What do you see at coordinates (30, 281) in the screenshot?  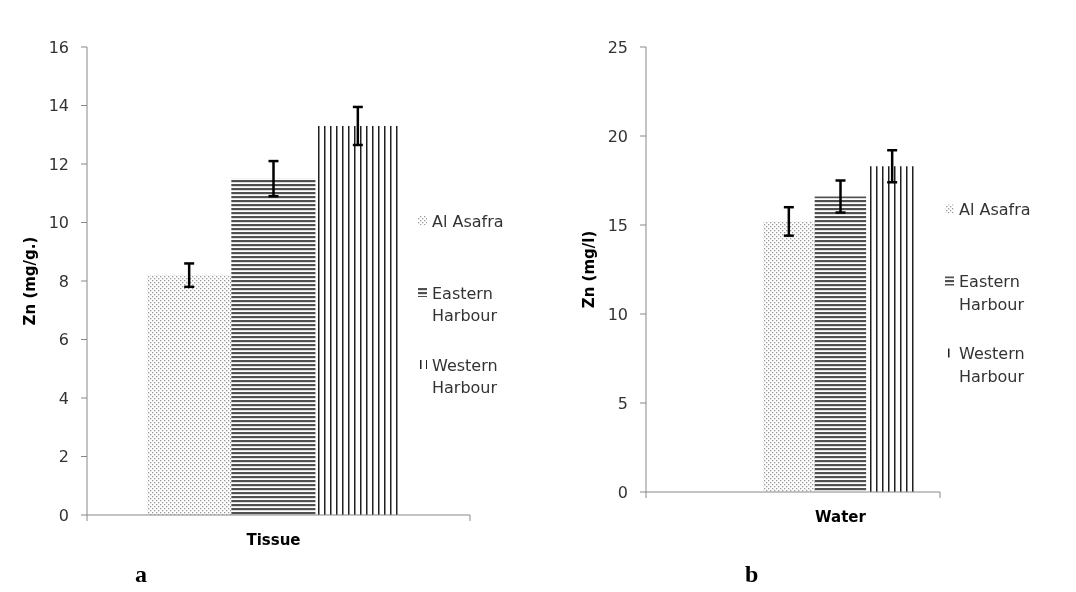 I see `y-axis-title: Zn (mg/g.)` at bounding box center [30, 281].